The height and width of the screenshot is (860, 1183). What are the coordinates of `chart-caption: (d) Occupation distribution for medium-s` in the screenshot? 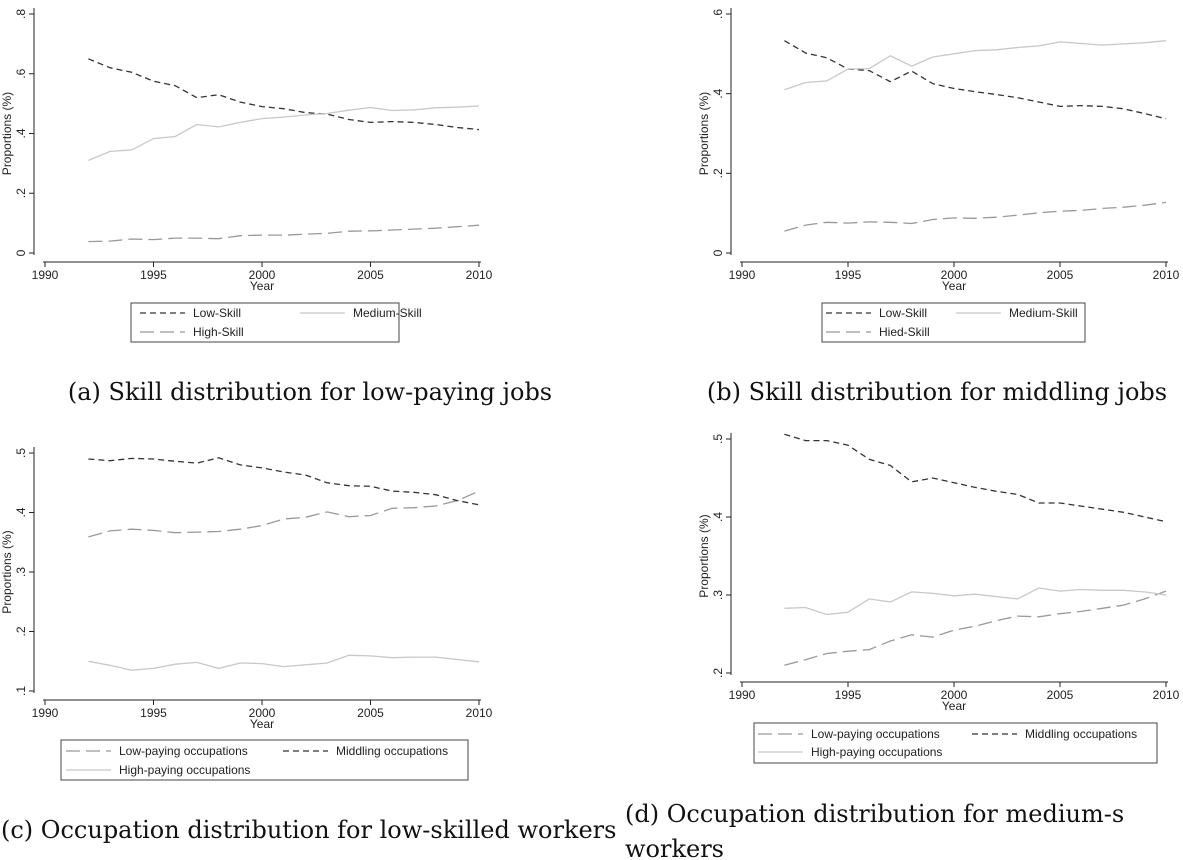 It's located at (874, 814).